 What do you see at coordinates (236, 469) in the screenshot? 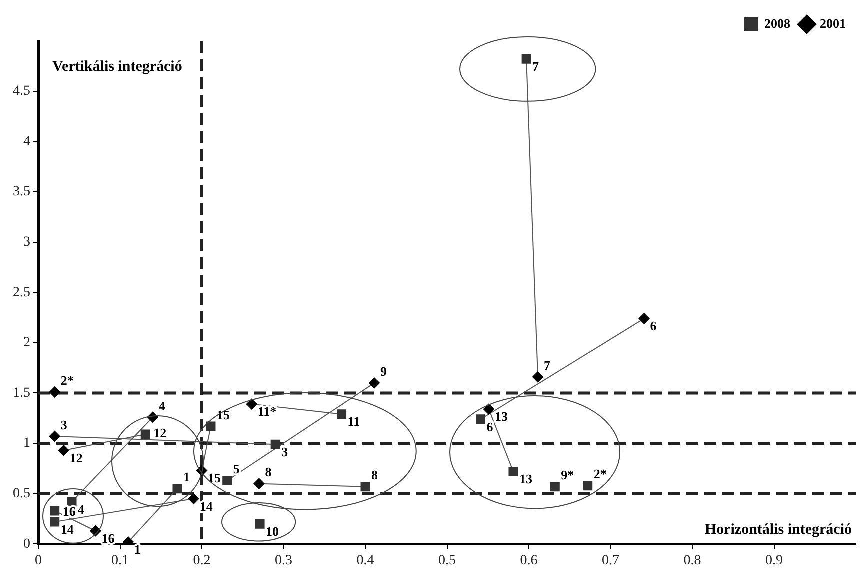
I see `annotation: 5` at bounding box center [236, 469].